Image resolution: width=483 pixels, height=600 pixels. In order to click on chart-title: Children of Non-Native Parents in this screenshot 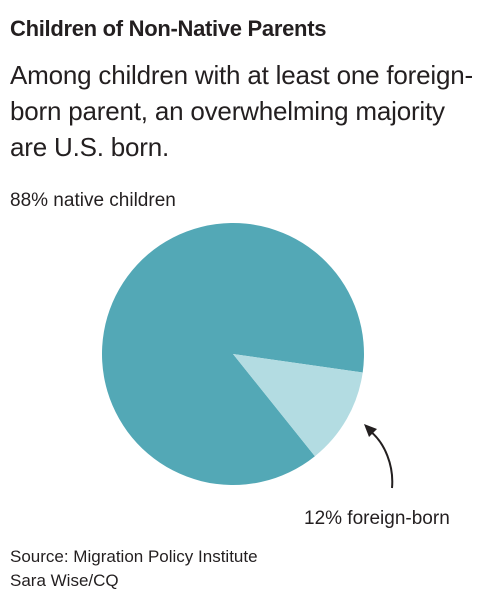, I will do `click(168, 28)`.